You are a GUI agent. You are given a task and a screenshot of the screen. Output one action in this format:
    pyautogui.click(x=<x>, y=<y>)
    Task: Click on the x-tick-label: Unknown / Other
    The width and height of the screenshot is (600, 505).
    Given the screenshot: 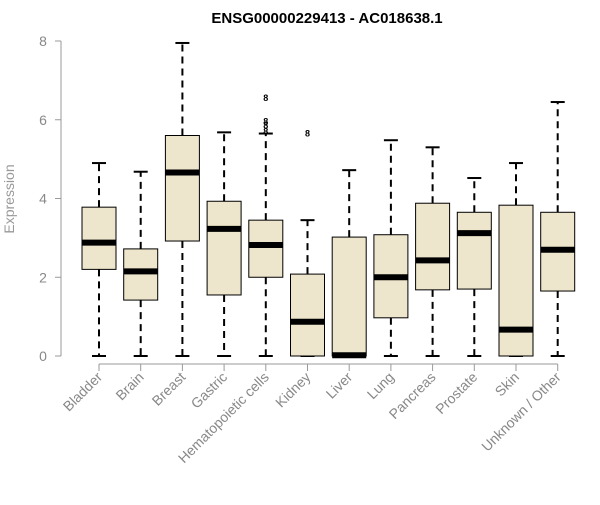 What is the action you would take?
    pyautogui.click(x=521, y=412)
    